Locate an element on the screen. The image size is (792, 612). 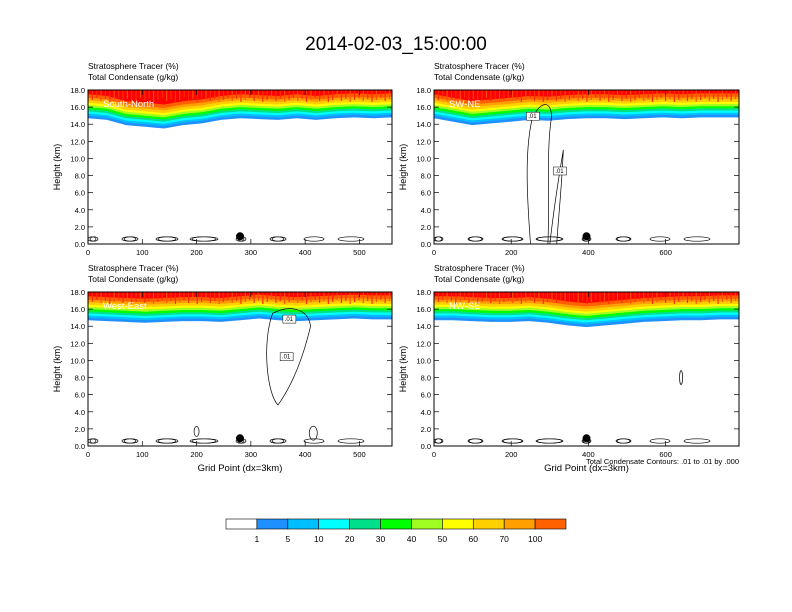
x-tick-label: 500 is located at coordinates (359, 252).